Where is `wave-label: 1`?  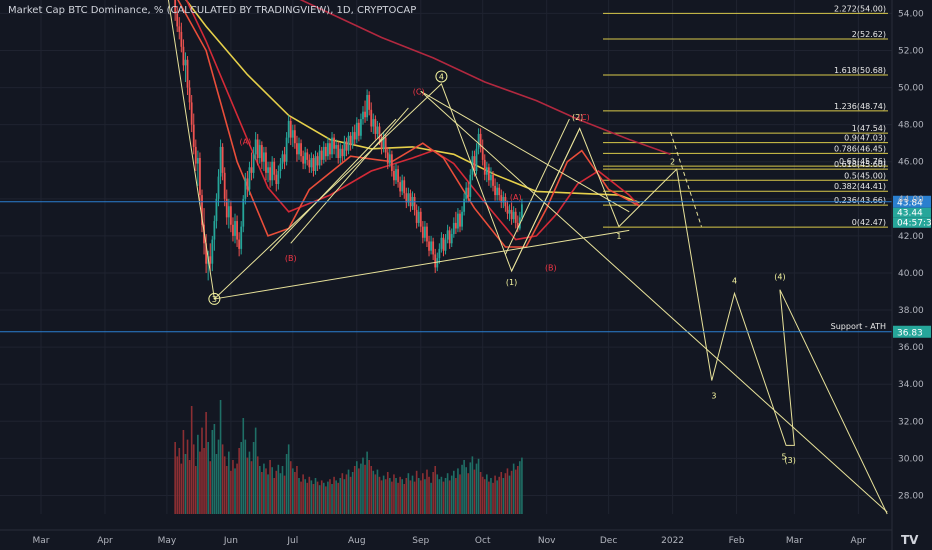
wave-label: 1 is located at coordinates (618, 236).